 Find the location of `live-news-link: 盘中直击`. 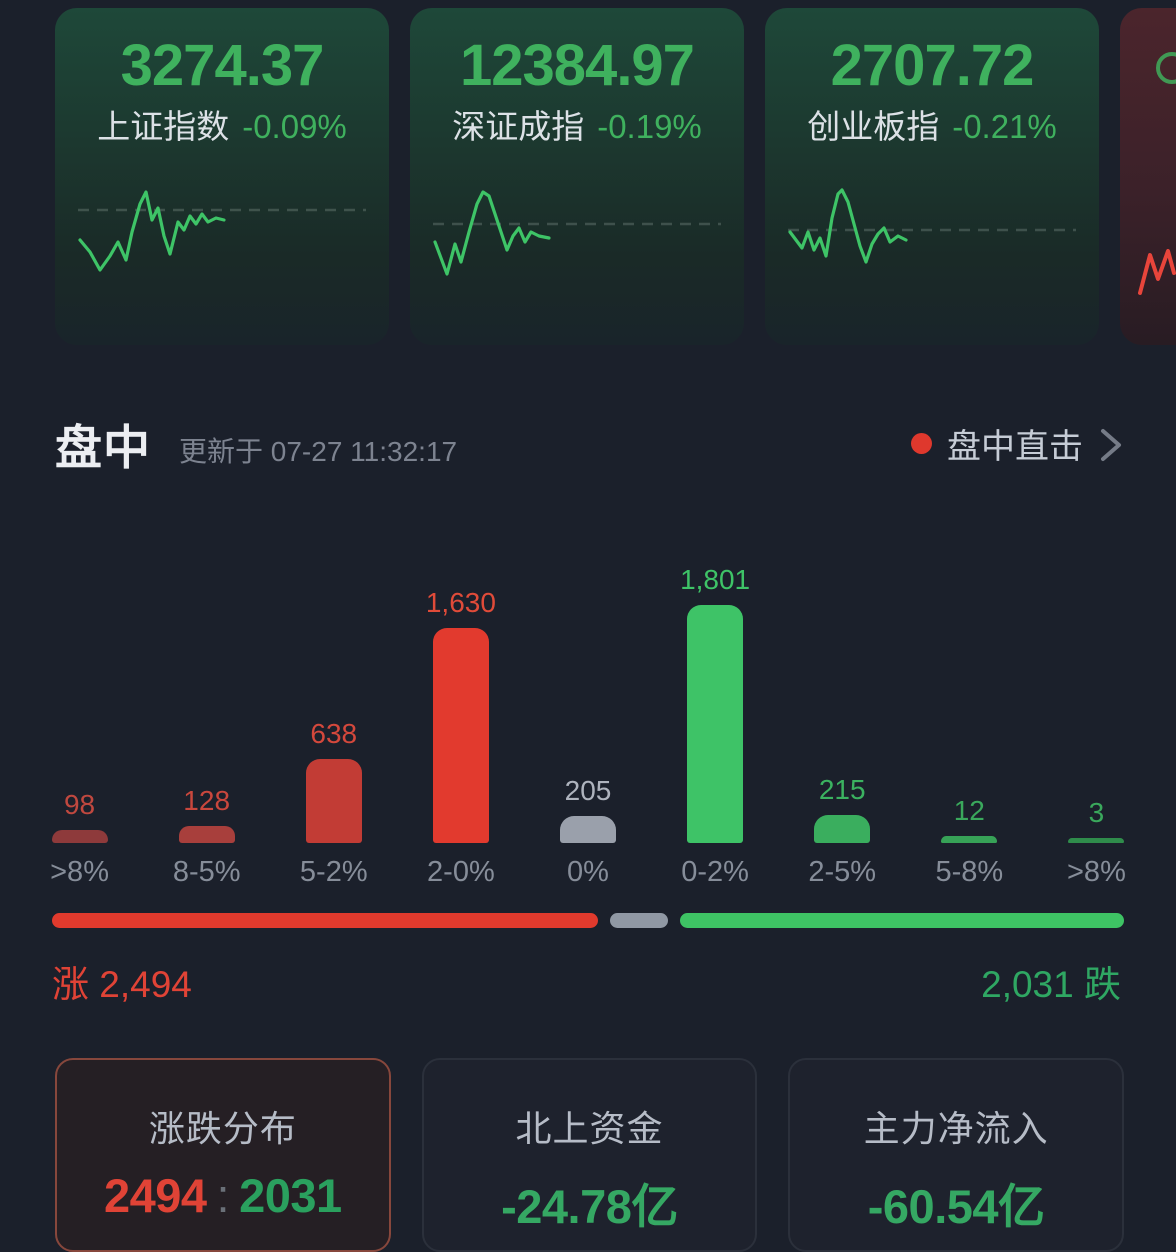

live-news-link: 盘中直击 is located at coordinates (1017, 443).